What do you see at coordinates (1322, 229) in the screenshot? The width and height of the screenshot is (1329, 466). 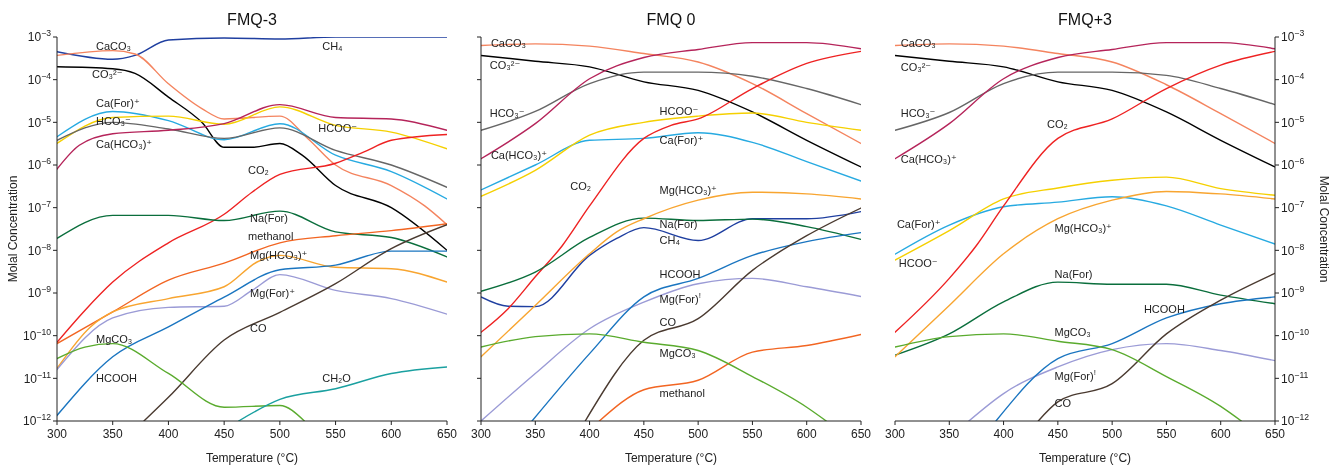 I see `y2-axis-title: Molal Concentration` at bounding box center [1322, 229].